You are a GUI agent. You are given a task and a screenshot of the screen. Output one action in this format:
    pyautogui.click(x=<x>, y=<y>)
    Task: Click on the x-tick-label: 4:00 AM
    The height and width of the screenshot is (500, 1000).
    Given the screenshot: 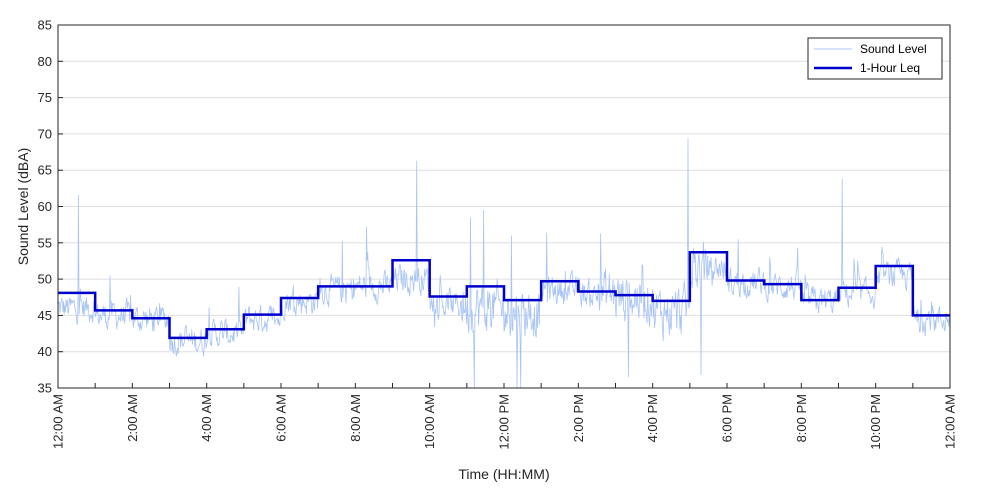 What is the action you would take?
    pyautogui.click(x=206, y=418)
    